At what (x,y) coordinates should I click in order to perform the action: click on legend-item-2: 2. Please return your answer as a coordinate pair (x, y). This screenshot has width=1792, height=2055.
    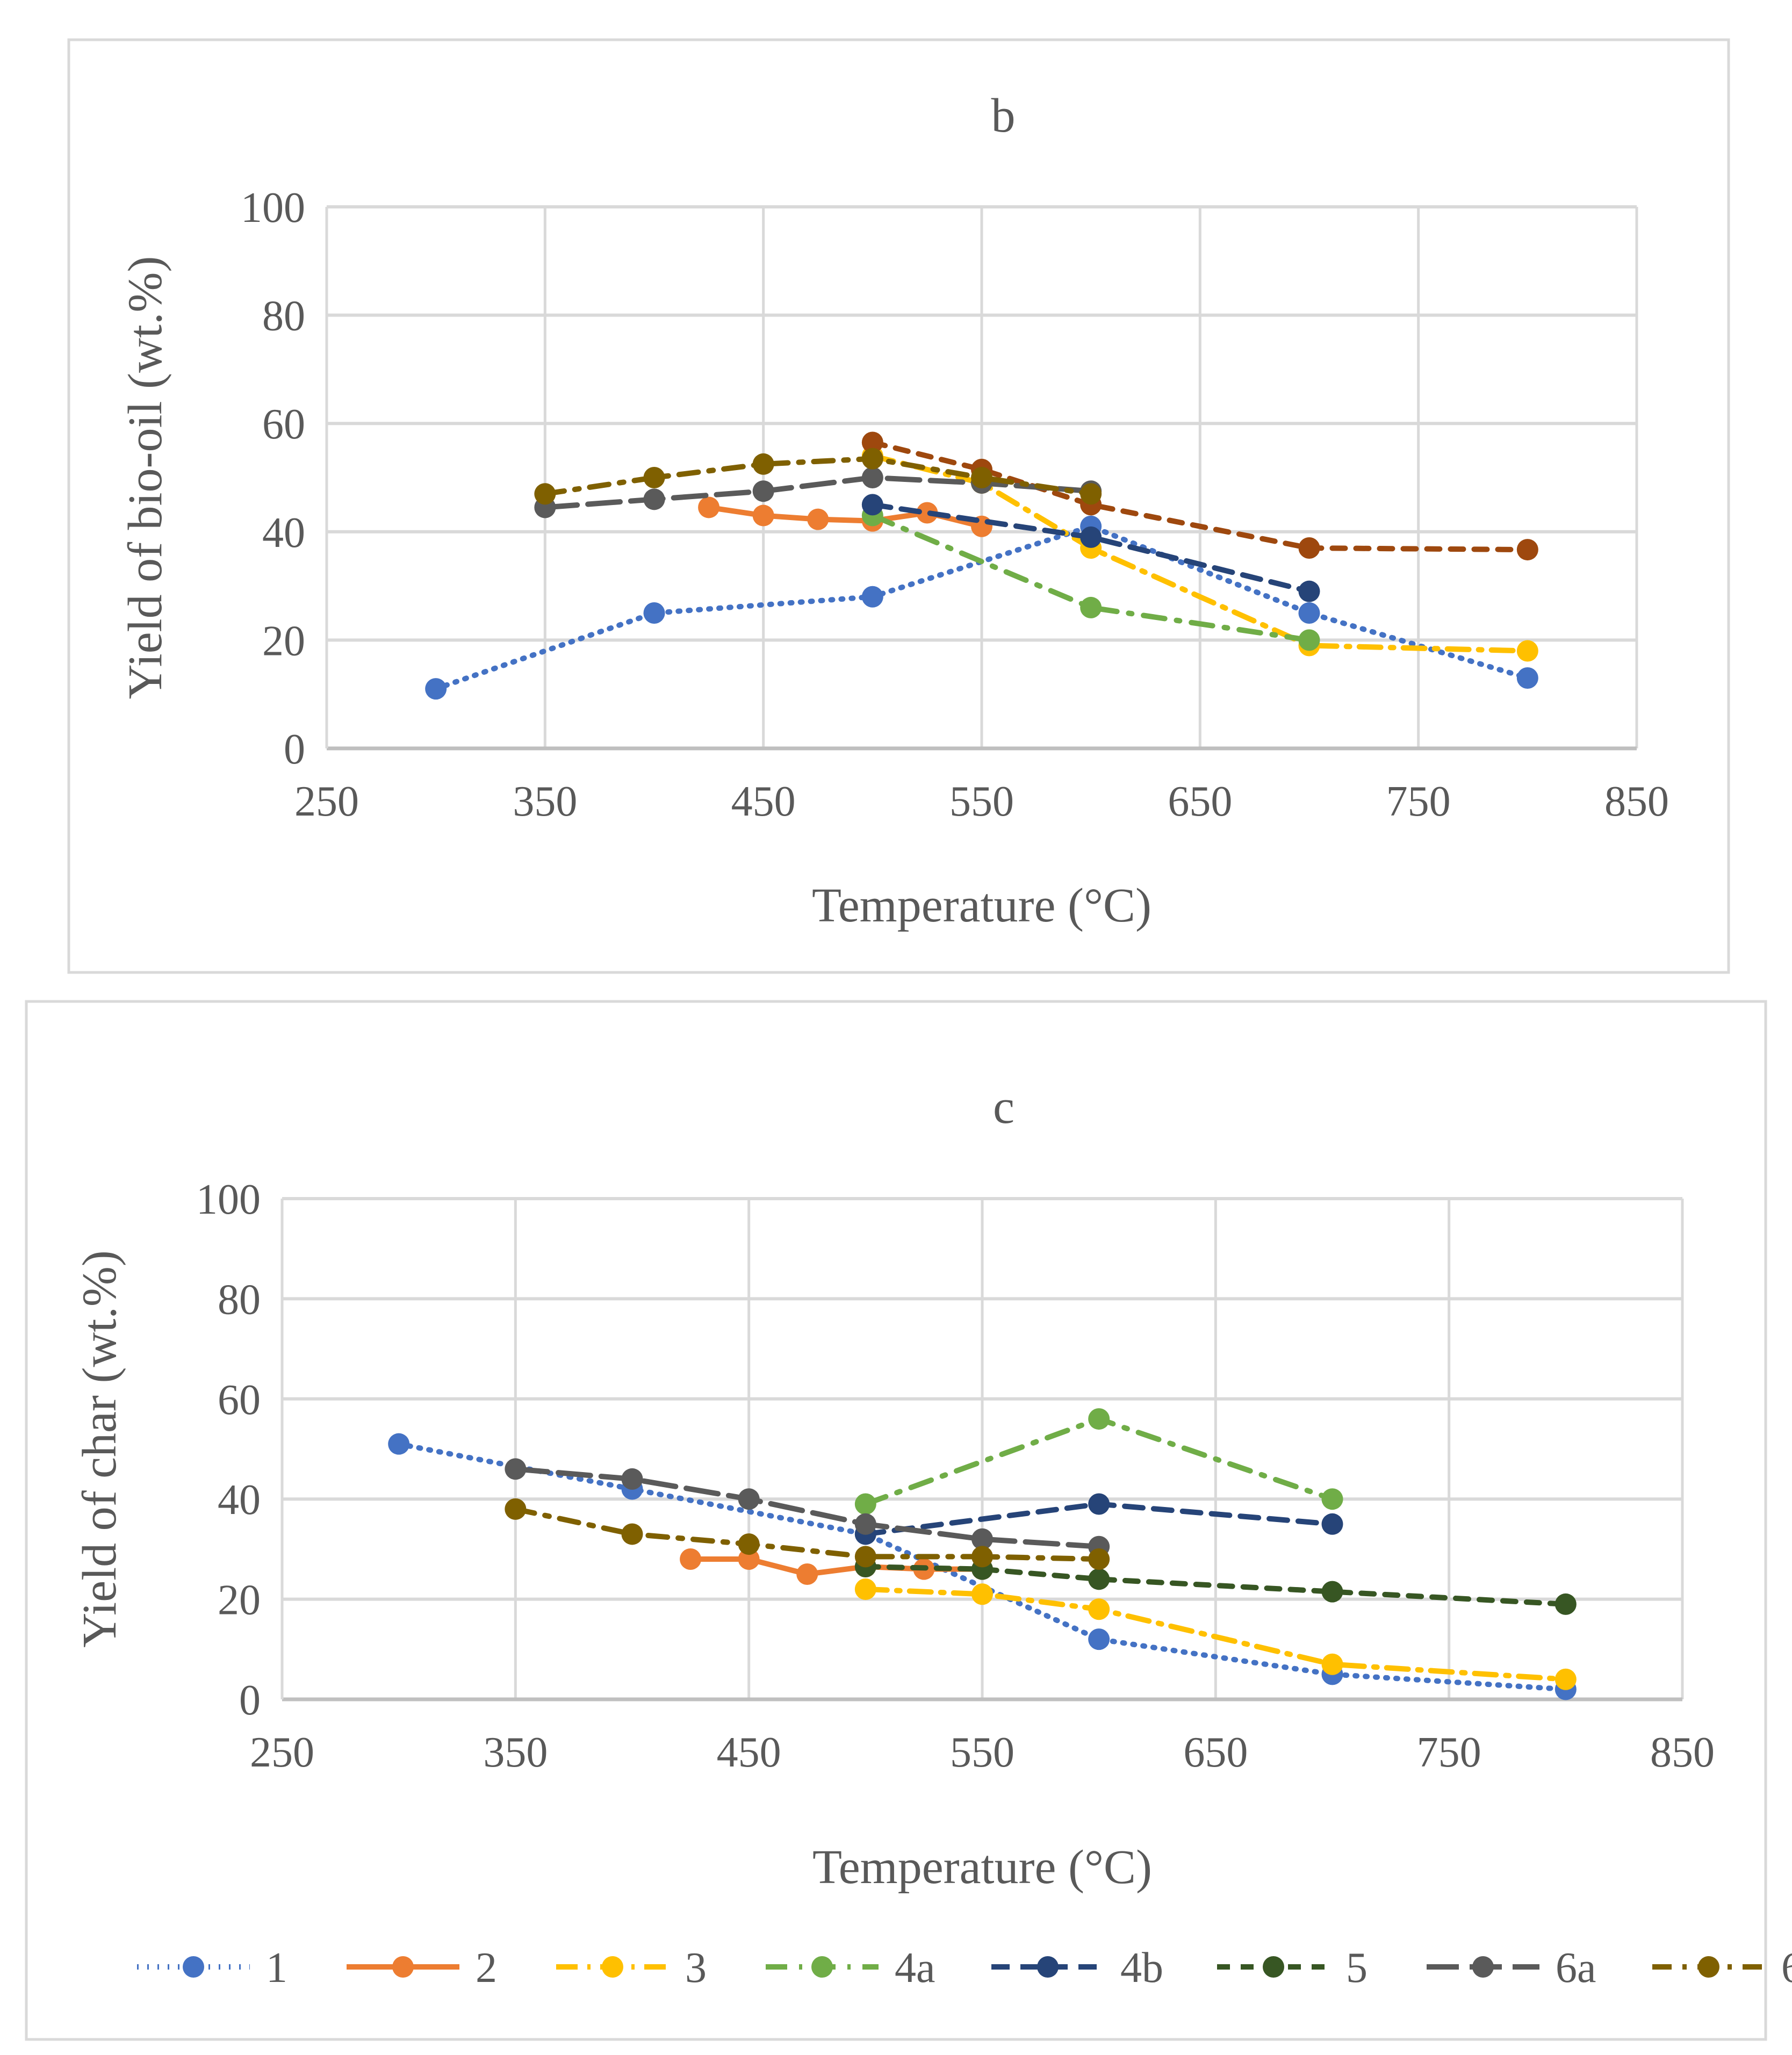
    Looking at the image, I should click on (422, 1968).